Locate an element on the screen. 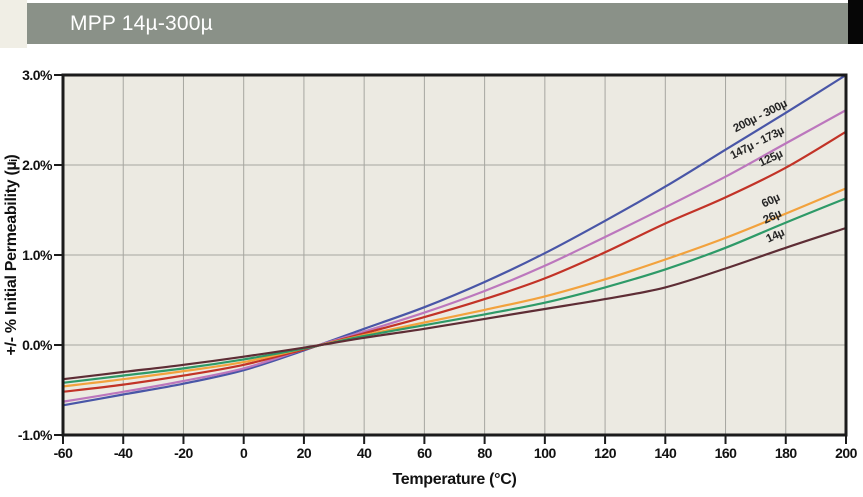  x-tick-label: 40 is located at coordinates (364, 453).